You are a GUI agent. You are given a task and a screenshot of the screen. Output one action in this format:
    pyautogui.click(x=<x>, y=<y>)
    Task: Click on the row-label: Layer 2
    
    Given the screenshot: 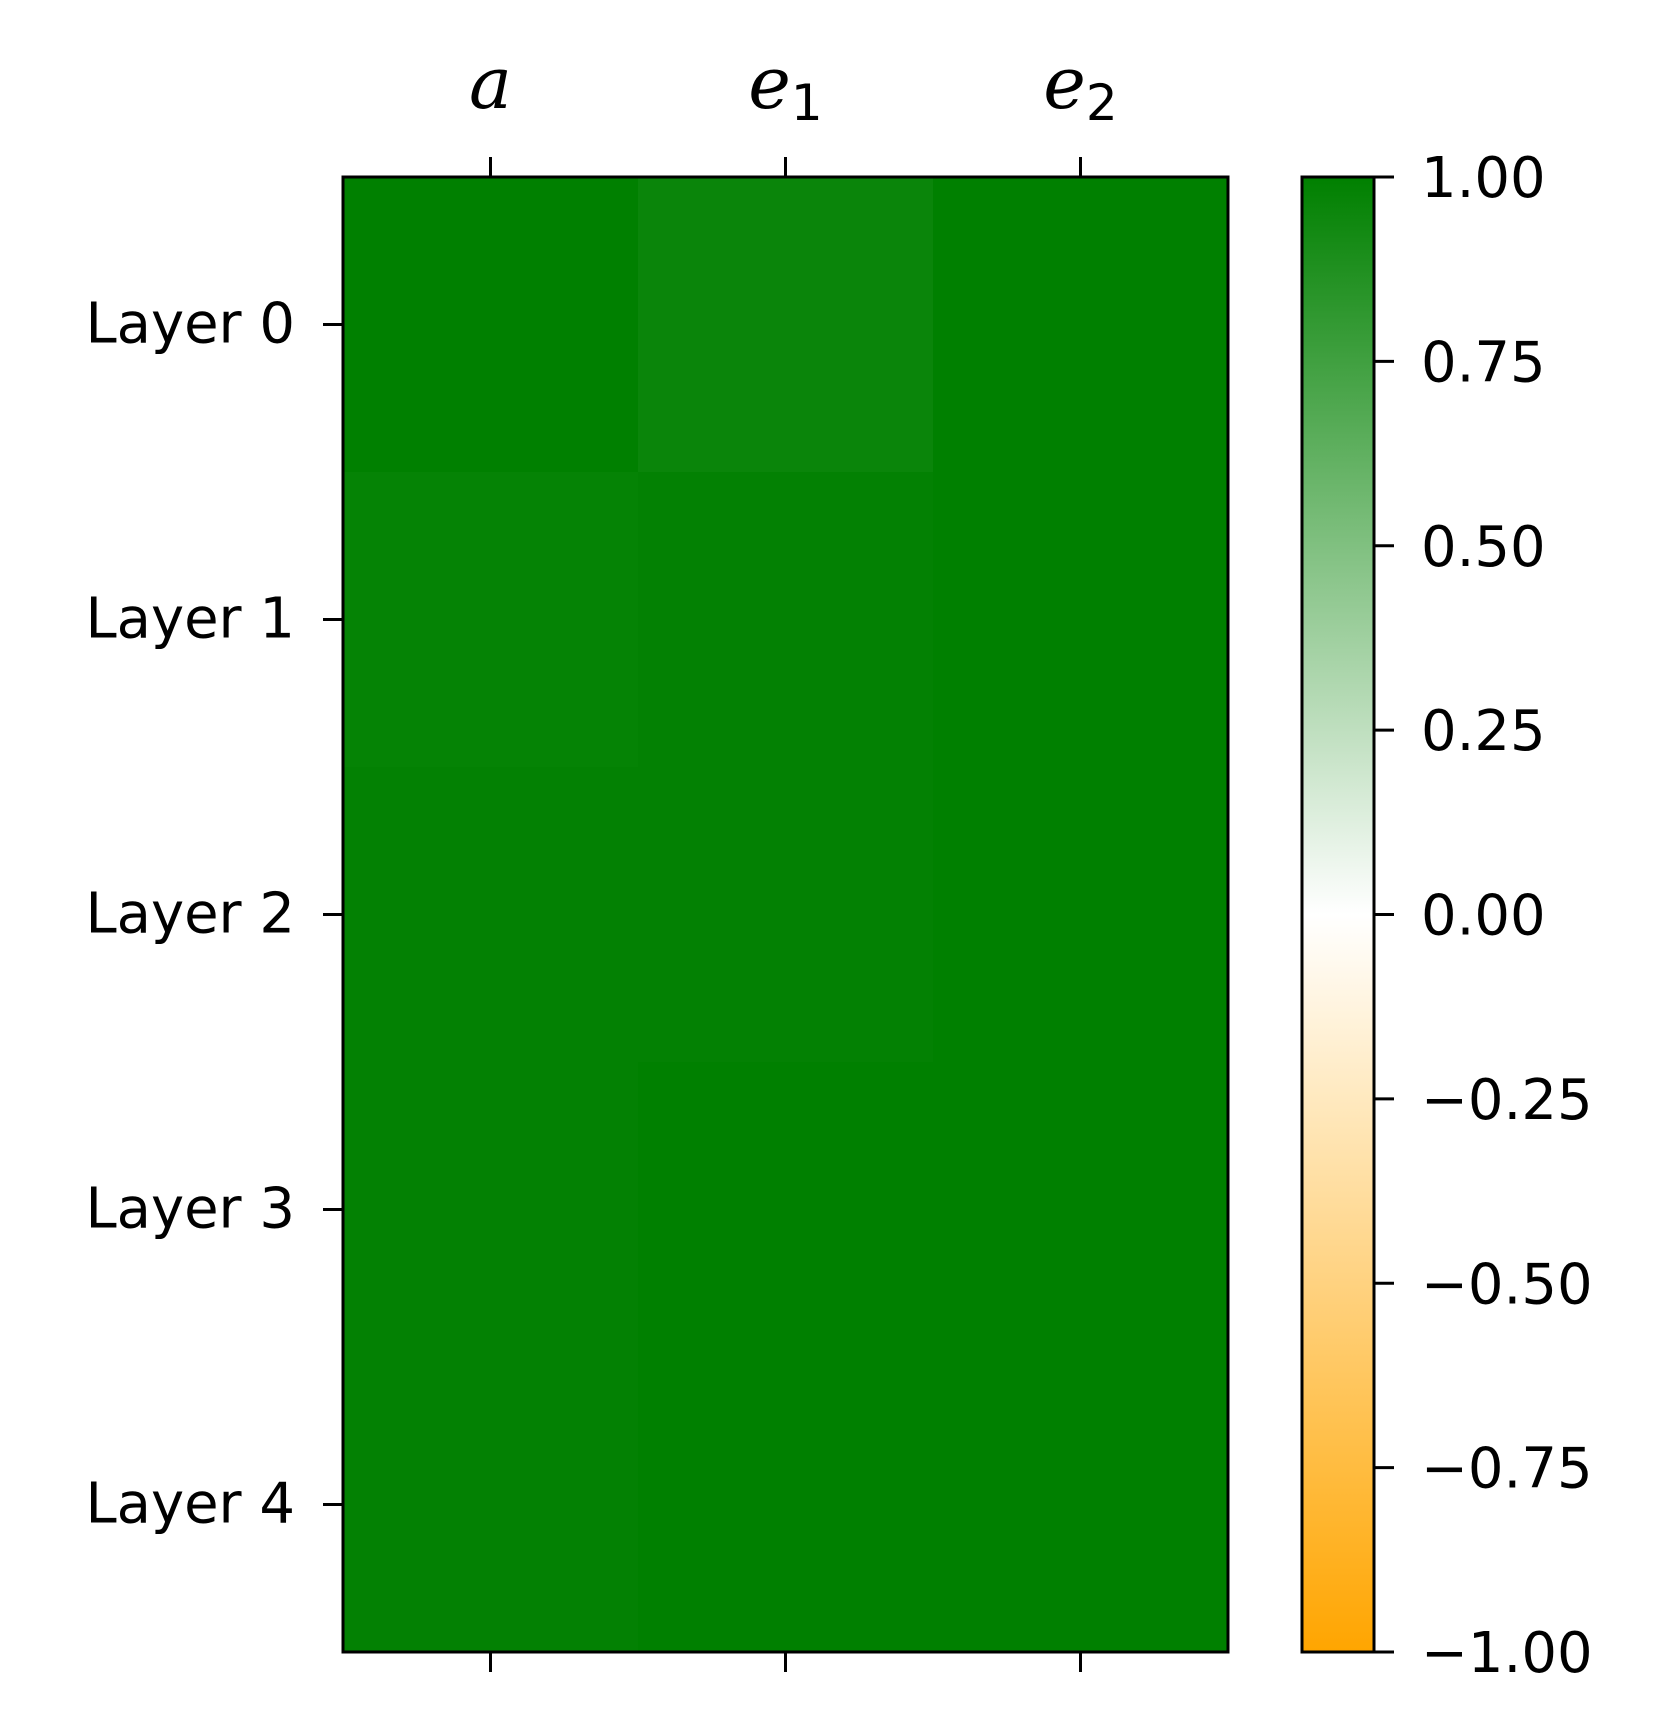 What is the action you would take?
    pyautogui.click(x=190, y=914)
    